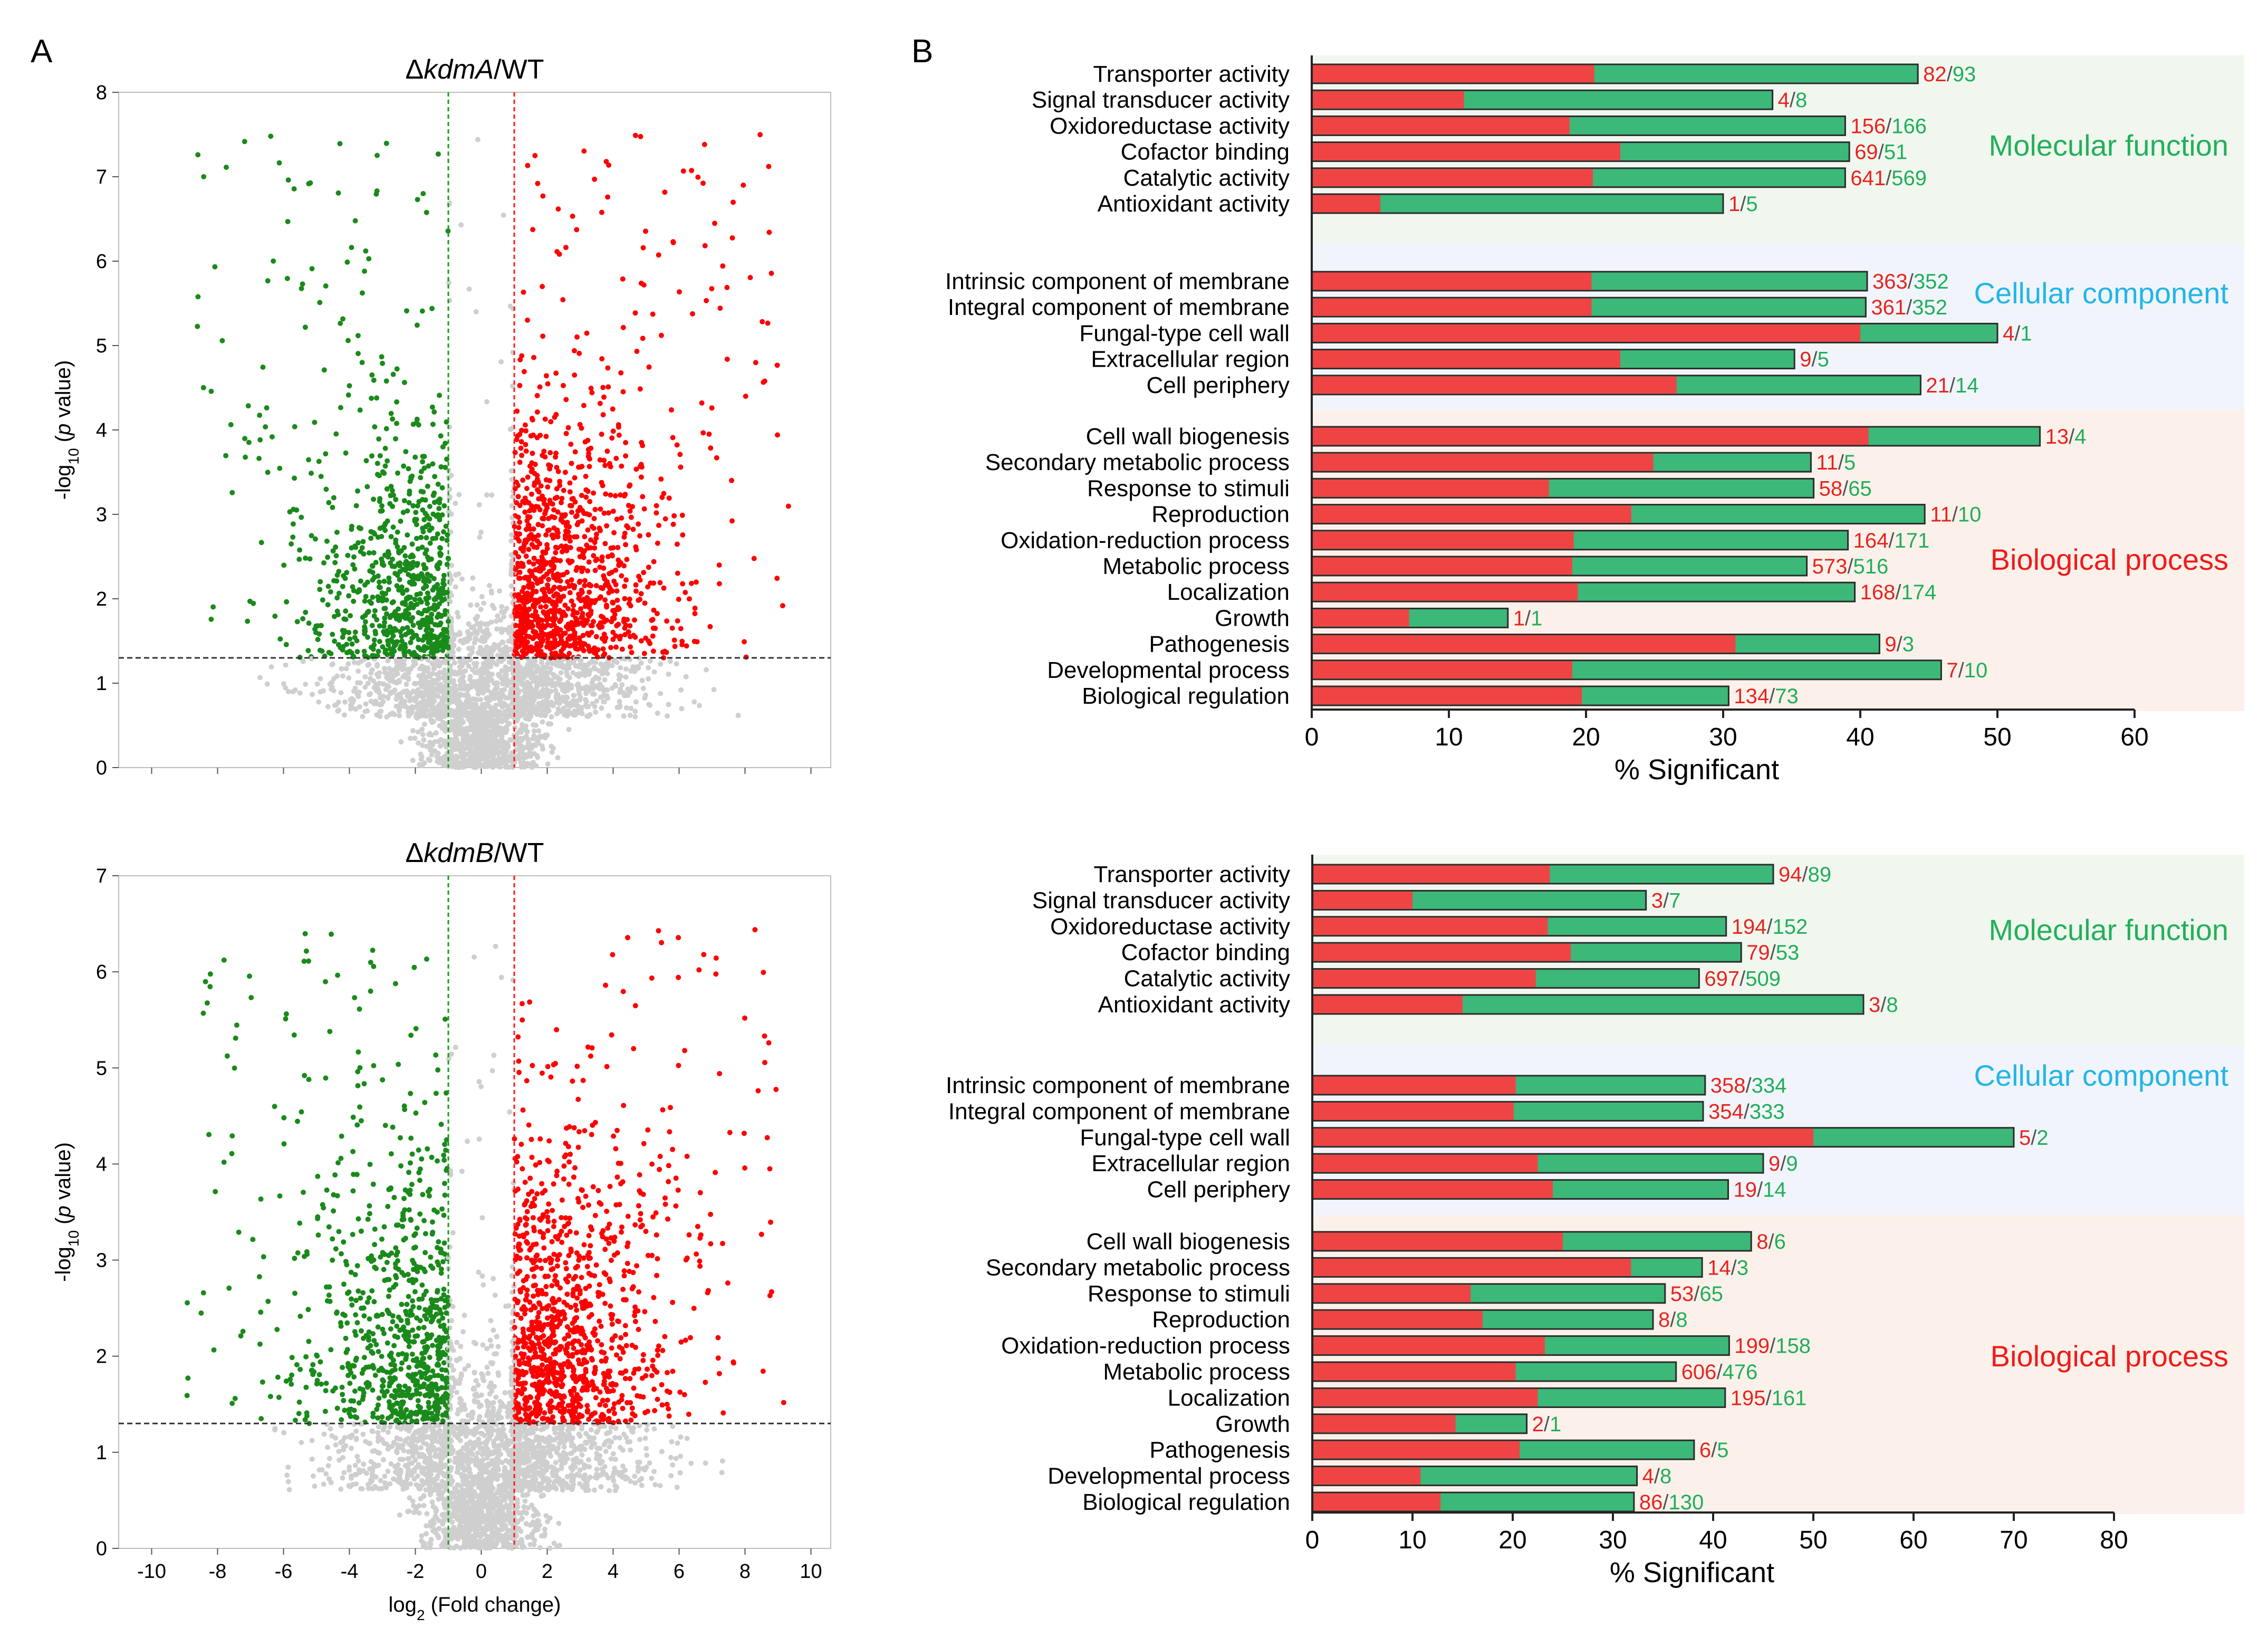 This screenshot has height=1637, width=2268. What do you see at coordinates (475, 69) in the screenshot?
I see `volcano-title: ΔkdmA/WT` at bounding box center [475, 69].